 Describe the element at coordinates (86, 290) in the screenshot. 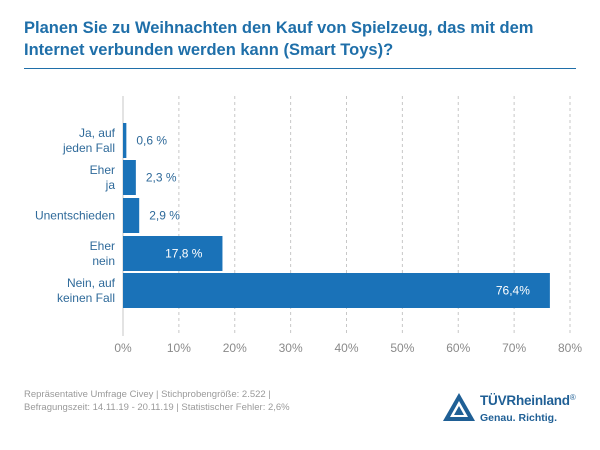

I see `category-label: Nein, auf keinen Fall` at that location.